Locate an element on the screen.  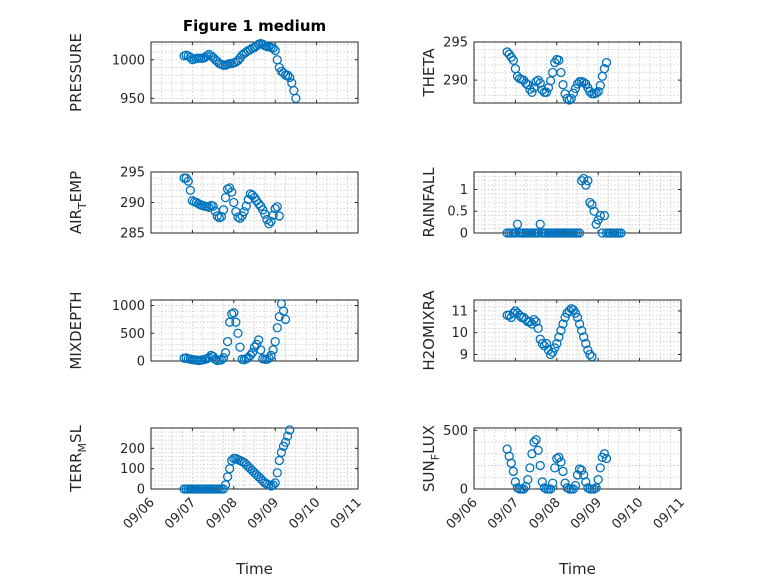
y-tick-label: 1 is located at coordinates (464, 190).